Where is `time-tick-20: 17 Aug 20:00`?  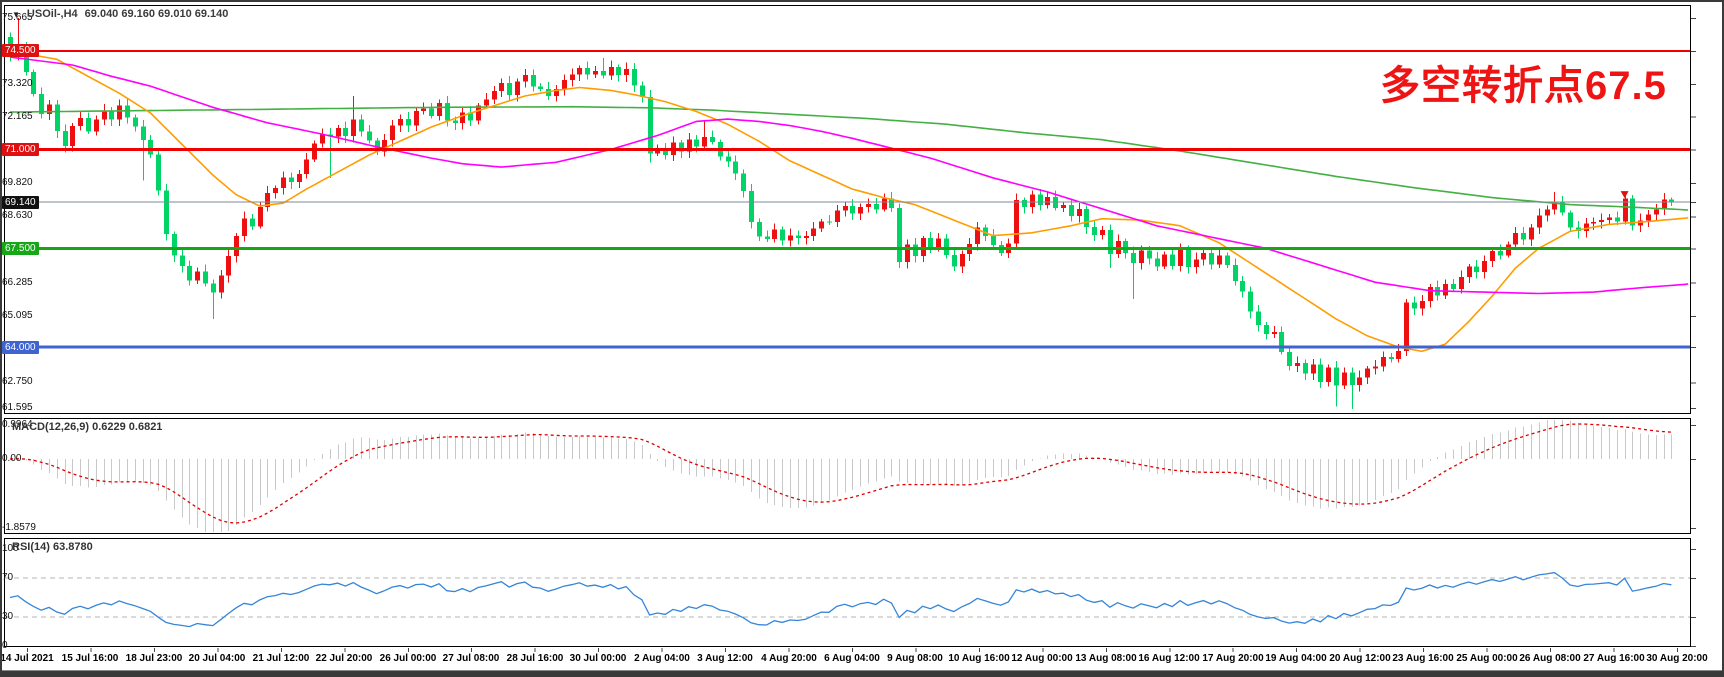 time-tick-20: 17 Aug 20:00 is located at coordinates (1233, 658).